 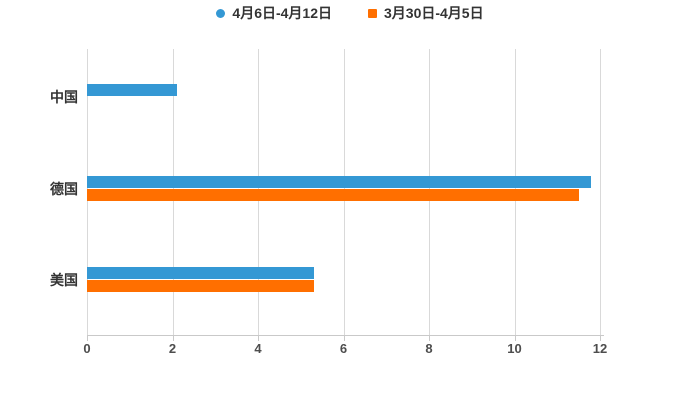 I want to click on x-tick-label: 8, so click(x=429, y=348).